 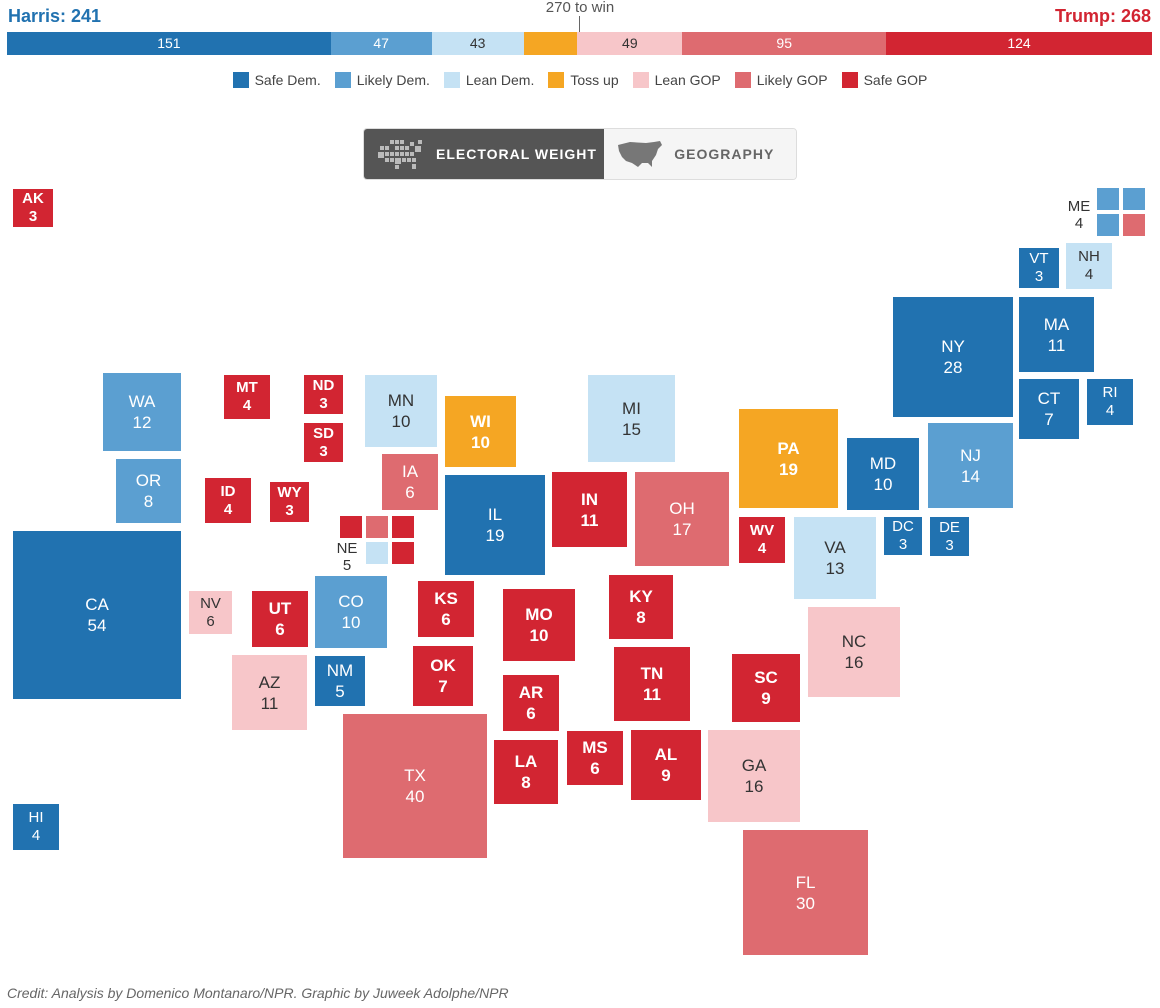 I want to click on state-abbr: FL, so click(x=805, y=882).